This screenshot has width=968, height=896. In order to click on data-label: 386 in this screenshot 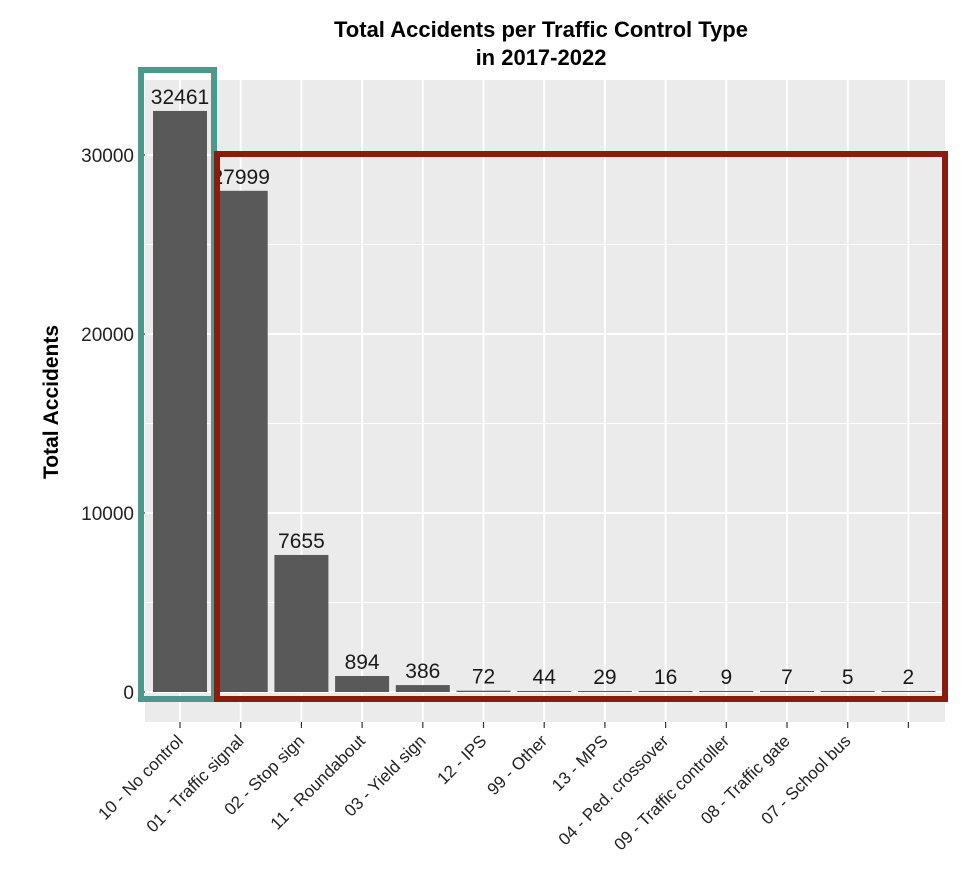, I will do `click(422, 671)`.